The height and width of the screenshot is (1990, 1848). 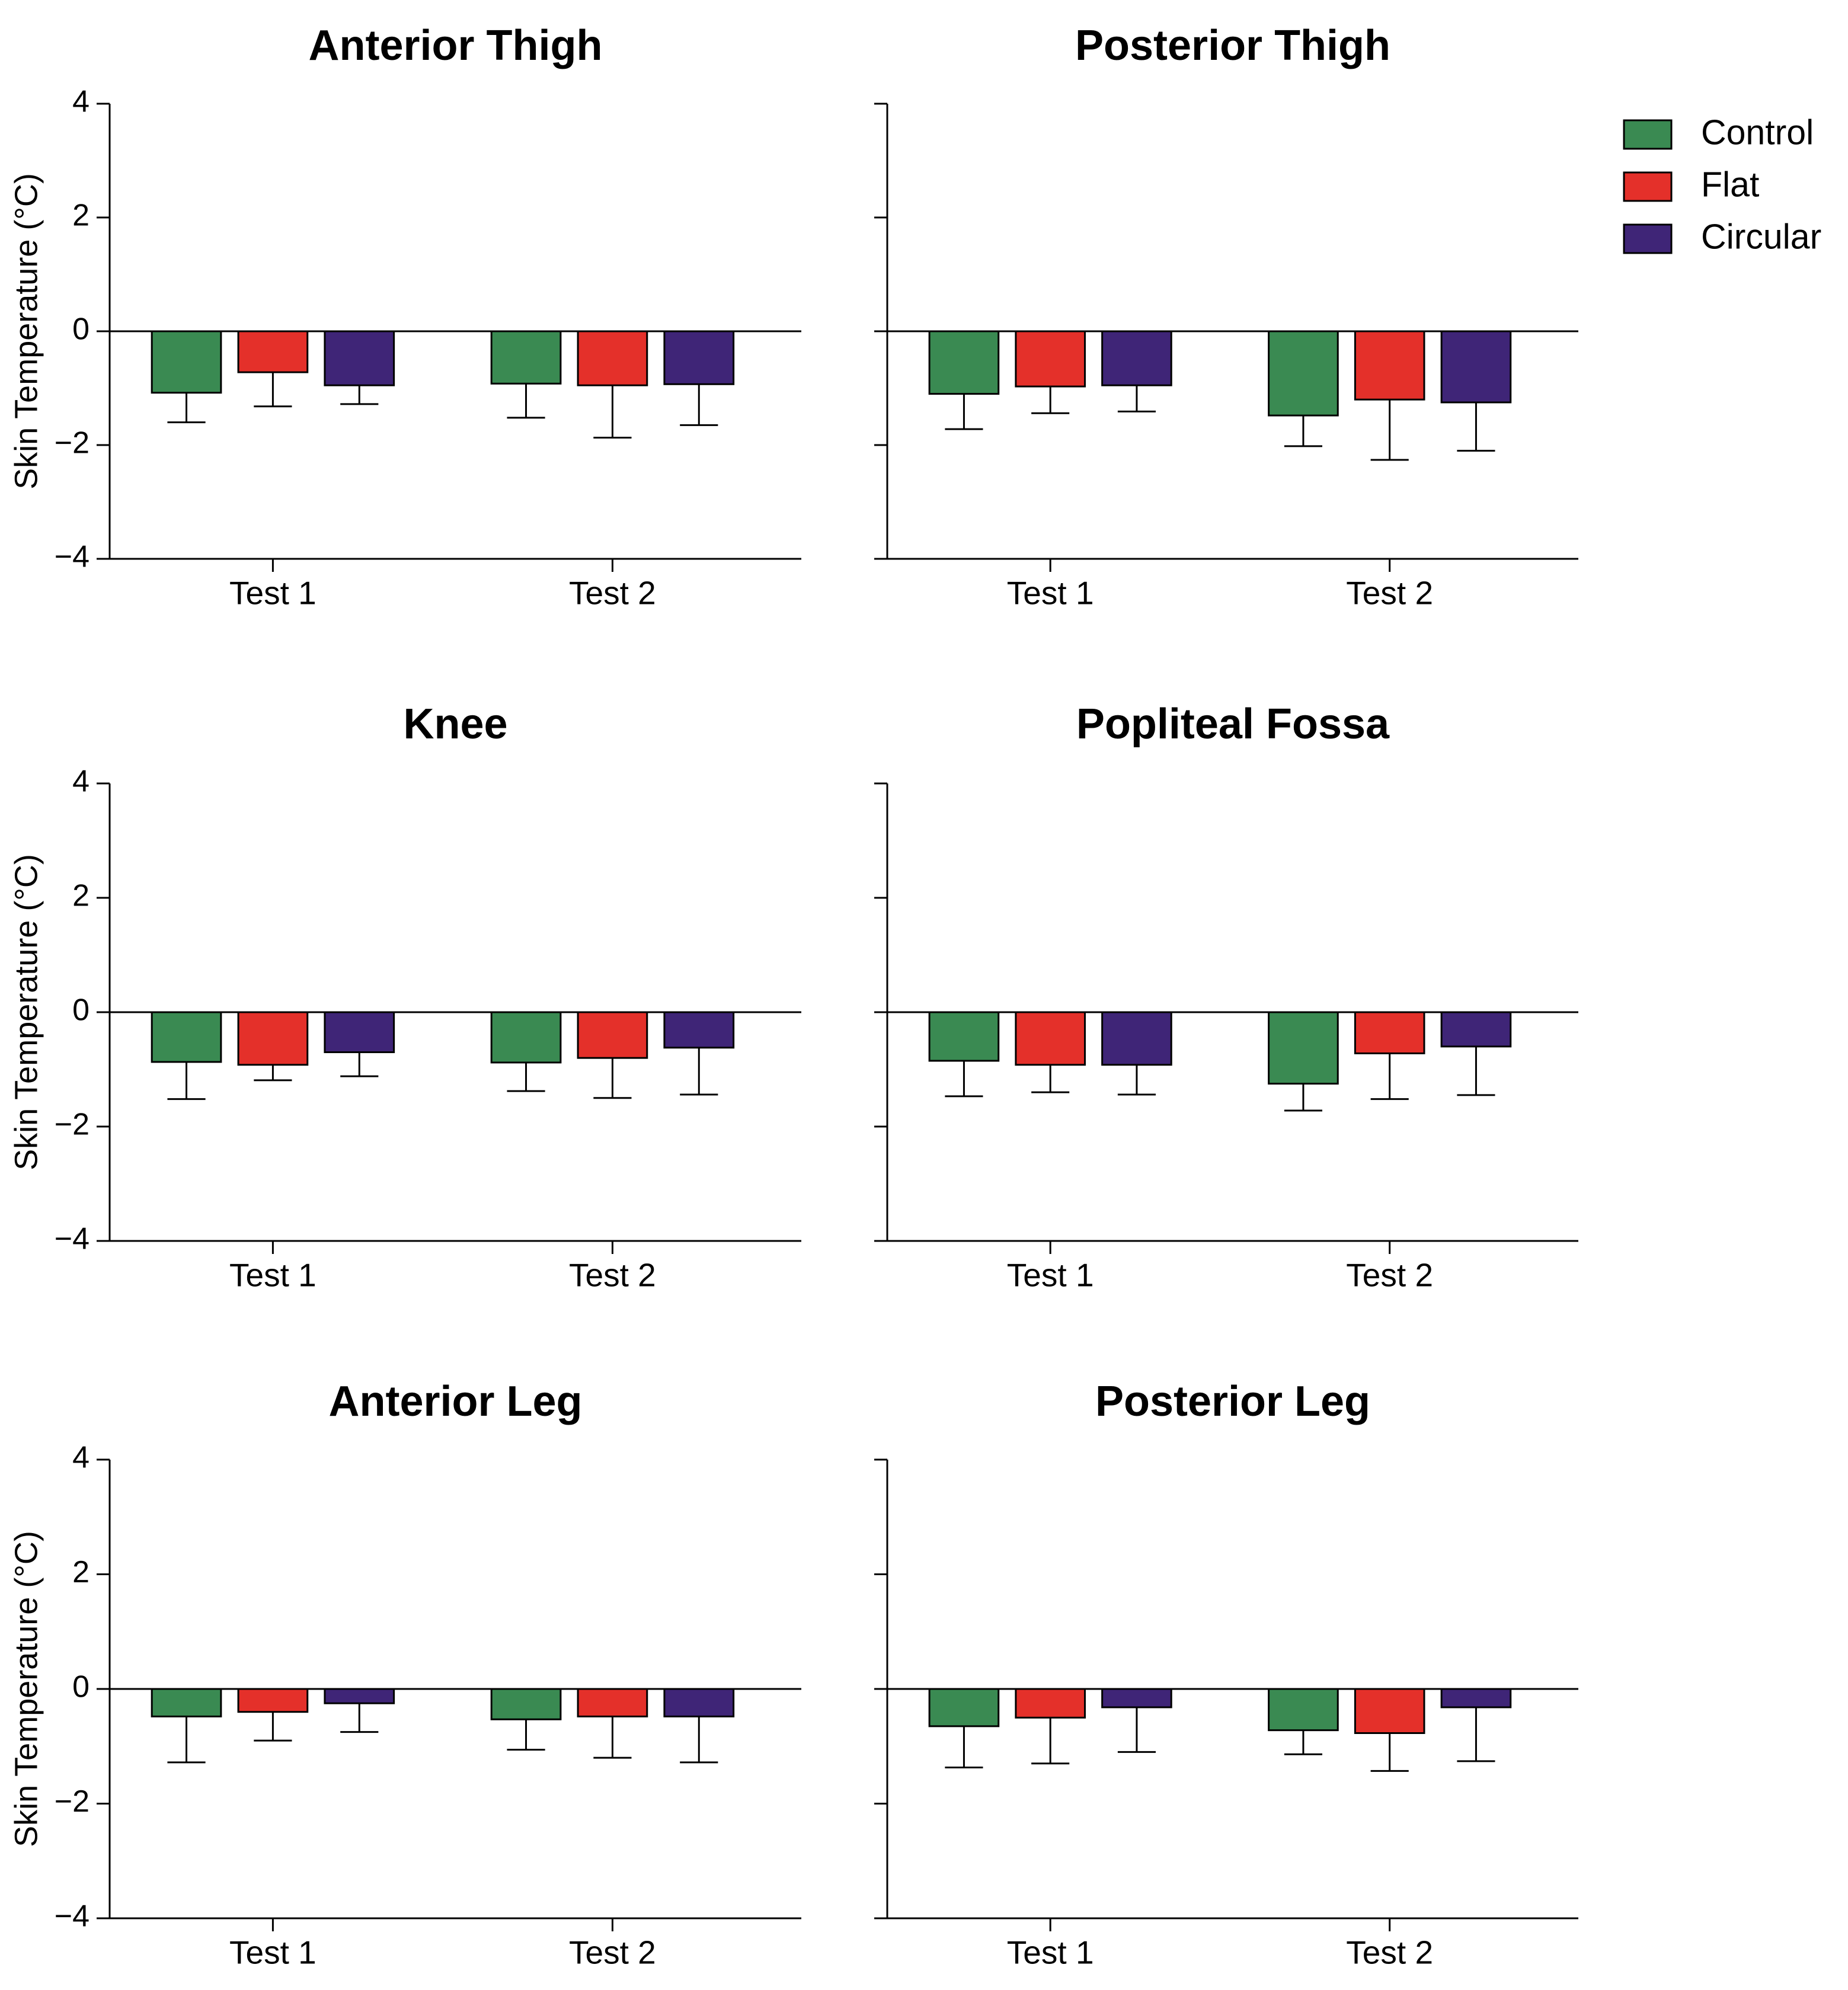 I want to click on legend-label-control: Control, so click(x=1757, y=132).